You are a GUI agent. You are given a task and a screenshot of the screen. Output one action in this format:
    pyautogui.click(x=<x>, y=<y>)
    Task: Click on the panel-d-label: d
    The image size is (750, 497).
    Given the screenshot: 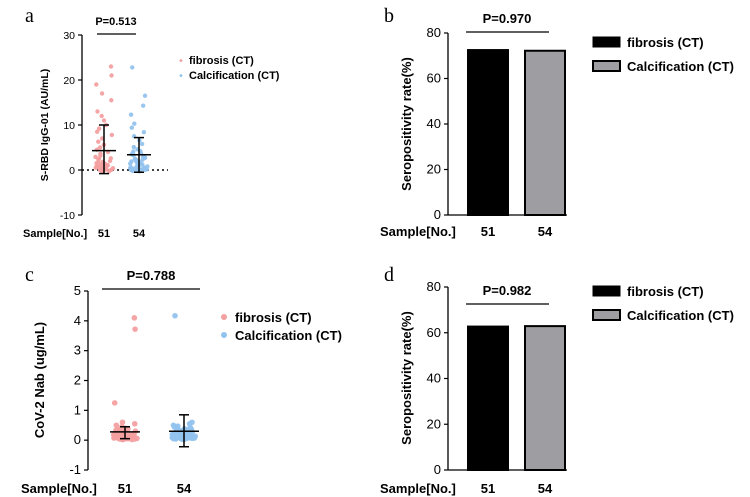 What is the action you would take?
    pyautogui.click(x=389, y=275)
    